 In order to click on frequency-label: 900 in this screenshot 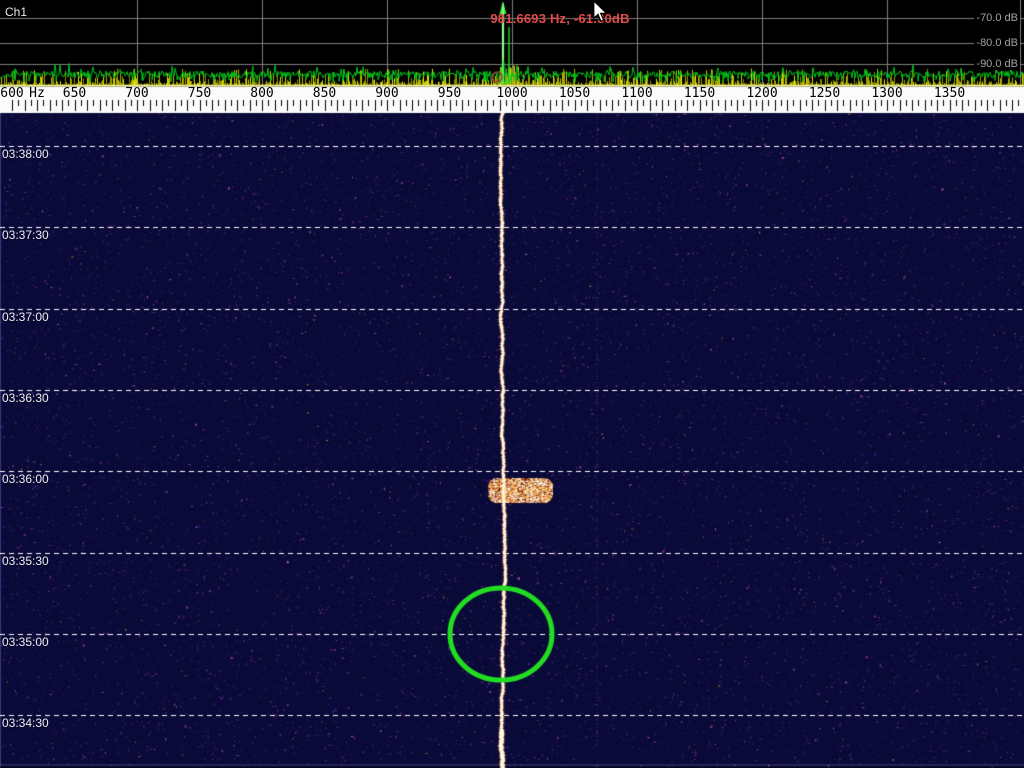, I will do `click(387, 93)`.